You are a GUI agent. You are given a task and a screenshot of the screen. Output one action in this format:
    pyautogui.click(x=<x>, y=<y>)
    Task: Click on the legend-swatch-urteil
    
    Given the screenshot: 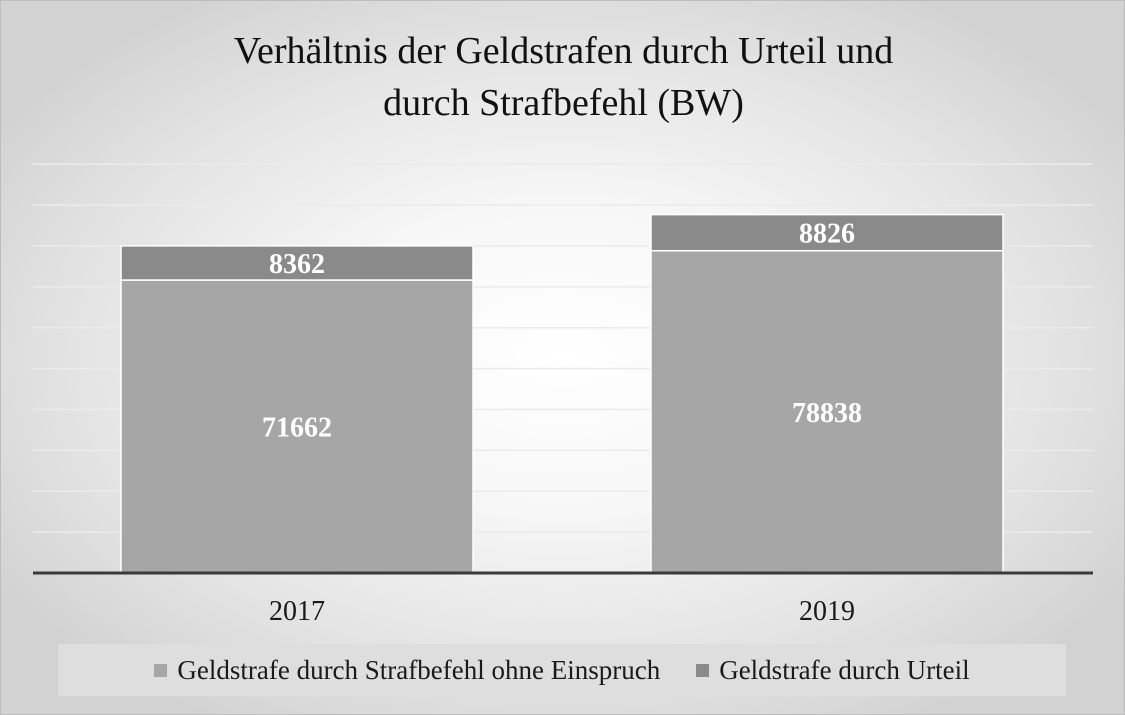 What is the action you would take?
    pyautogui.click(x=703, y=670)
    